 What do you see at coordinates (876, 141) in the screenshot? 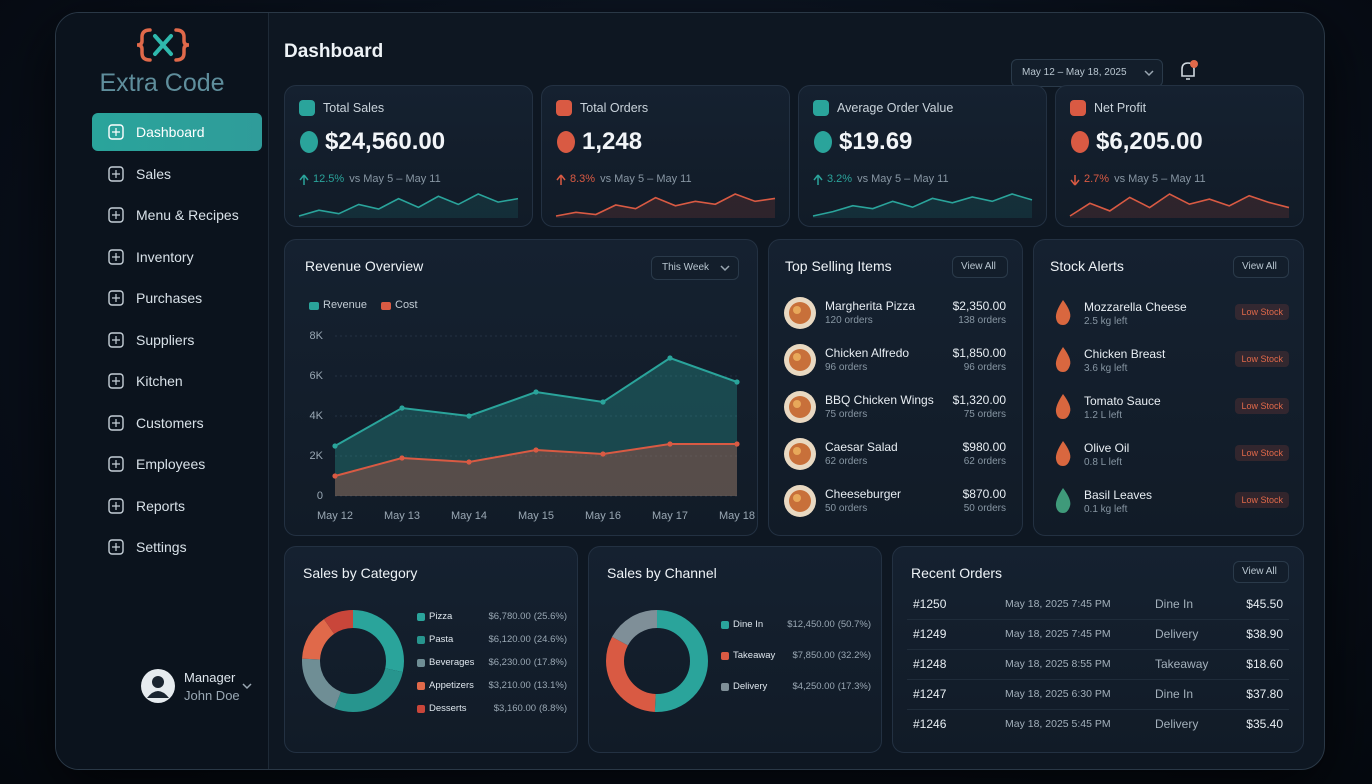
I see `kpi-value: $19.69` at bounding box center [876, 141].